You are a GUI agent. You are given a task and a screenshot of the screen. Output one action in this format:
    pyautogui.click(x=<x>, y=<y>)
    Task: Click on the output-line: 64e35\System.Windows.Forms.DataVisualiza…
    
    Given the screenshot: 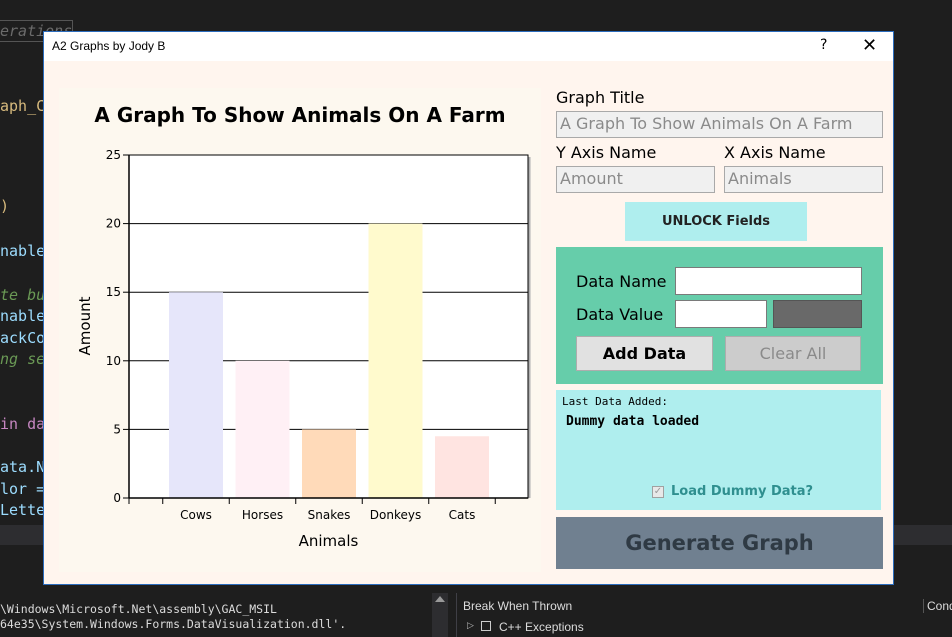 What is the action you would take?
    pyautogui.click(x=173, y=624)
    